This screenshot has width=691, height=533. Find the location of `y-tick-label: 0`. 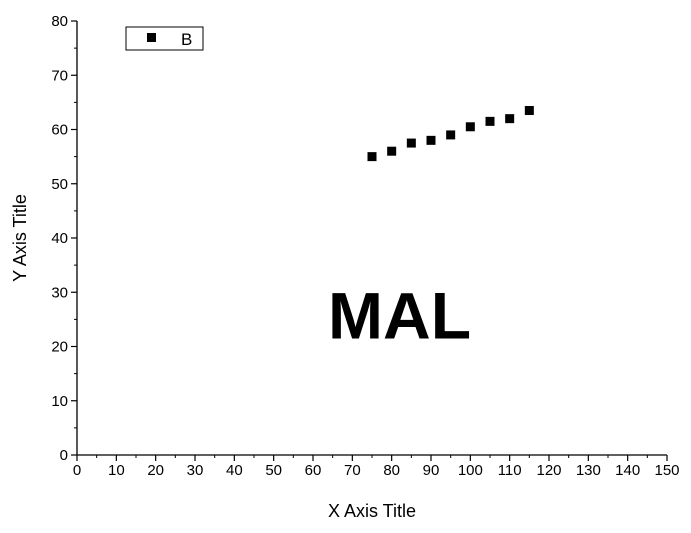

y-tick-label: 0 is located at coordinates (64, 455).